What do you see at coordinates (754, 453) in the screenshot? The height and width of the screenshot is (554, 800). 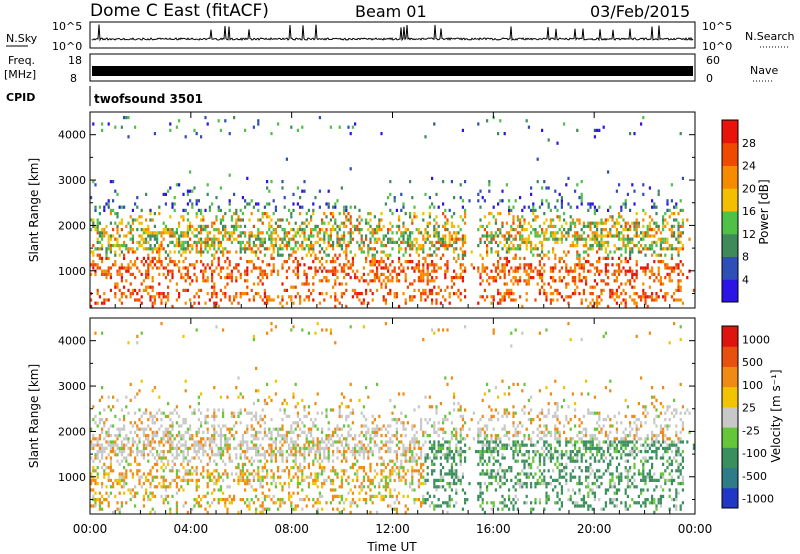 I see `colorbar-tick-1-5: -100` at bounding box center [754, 453].